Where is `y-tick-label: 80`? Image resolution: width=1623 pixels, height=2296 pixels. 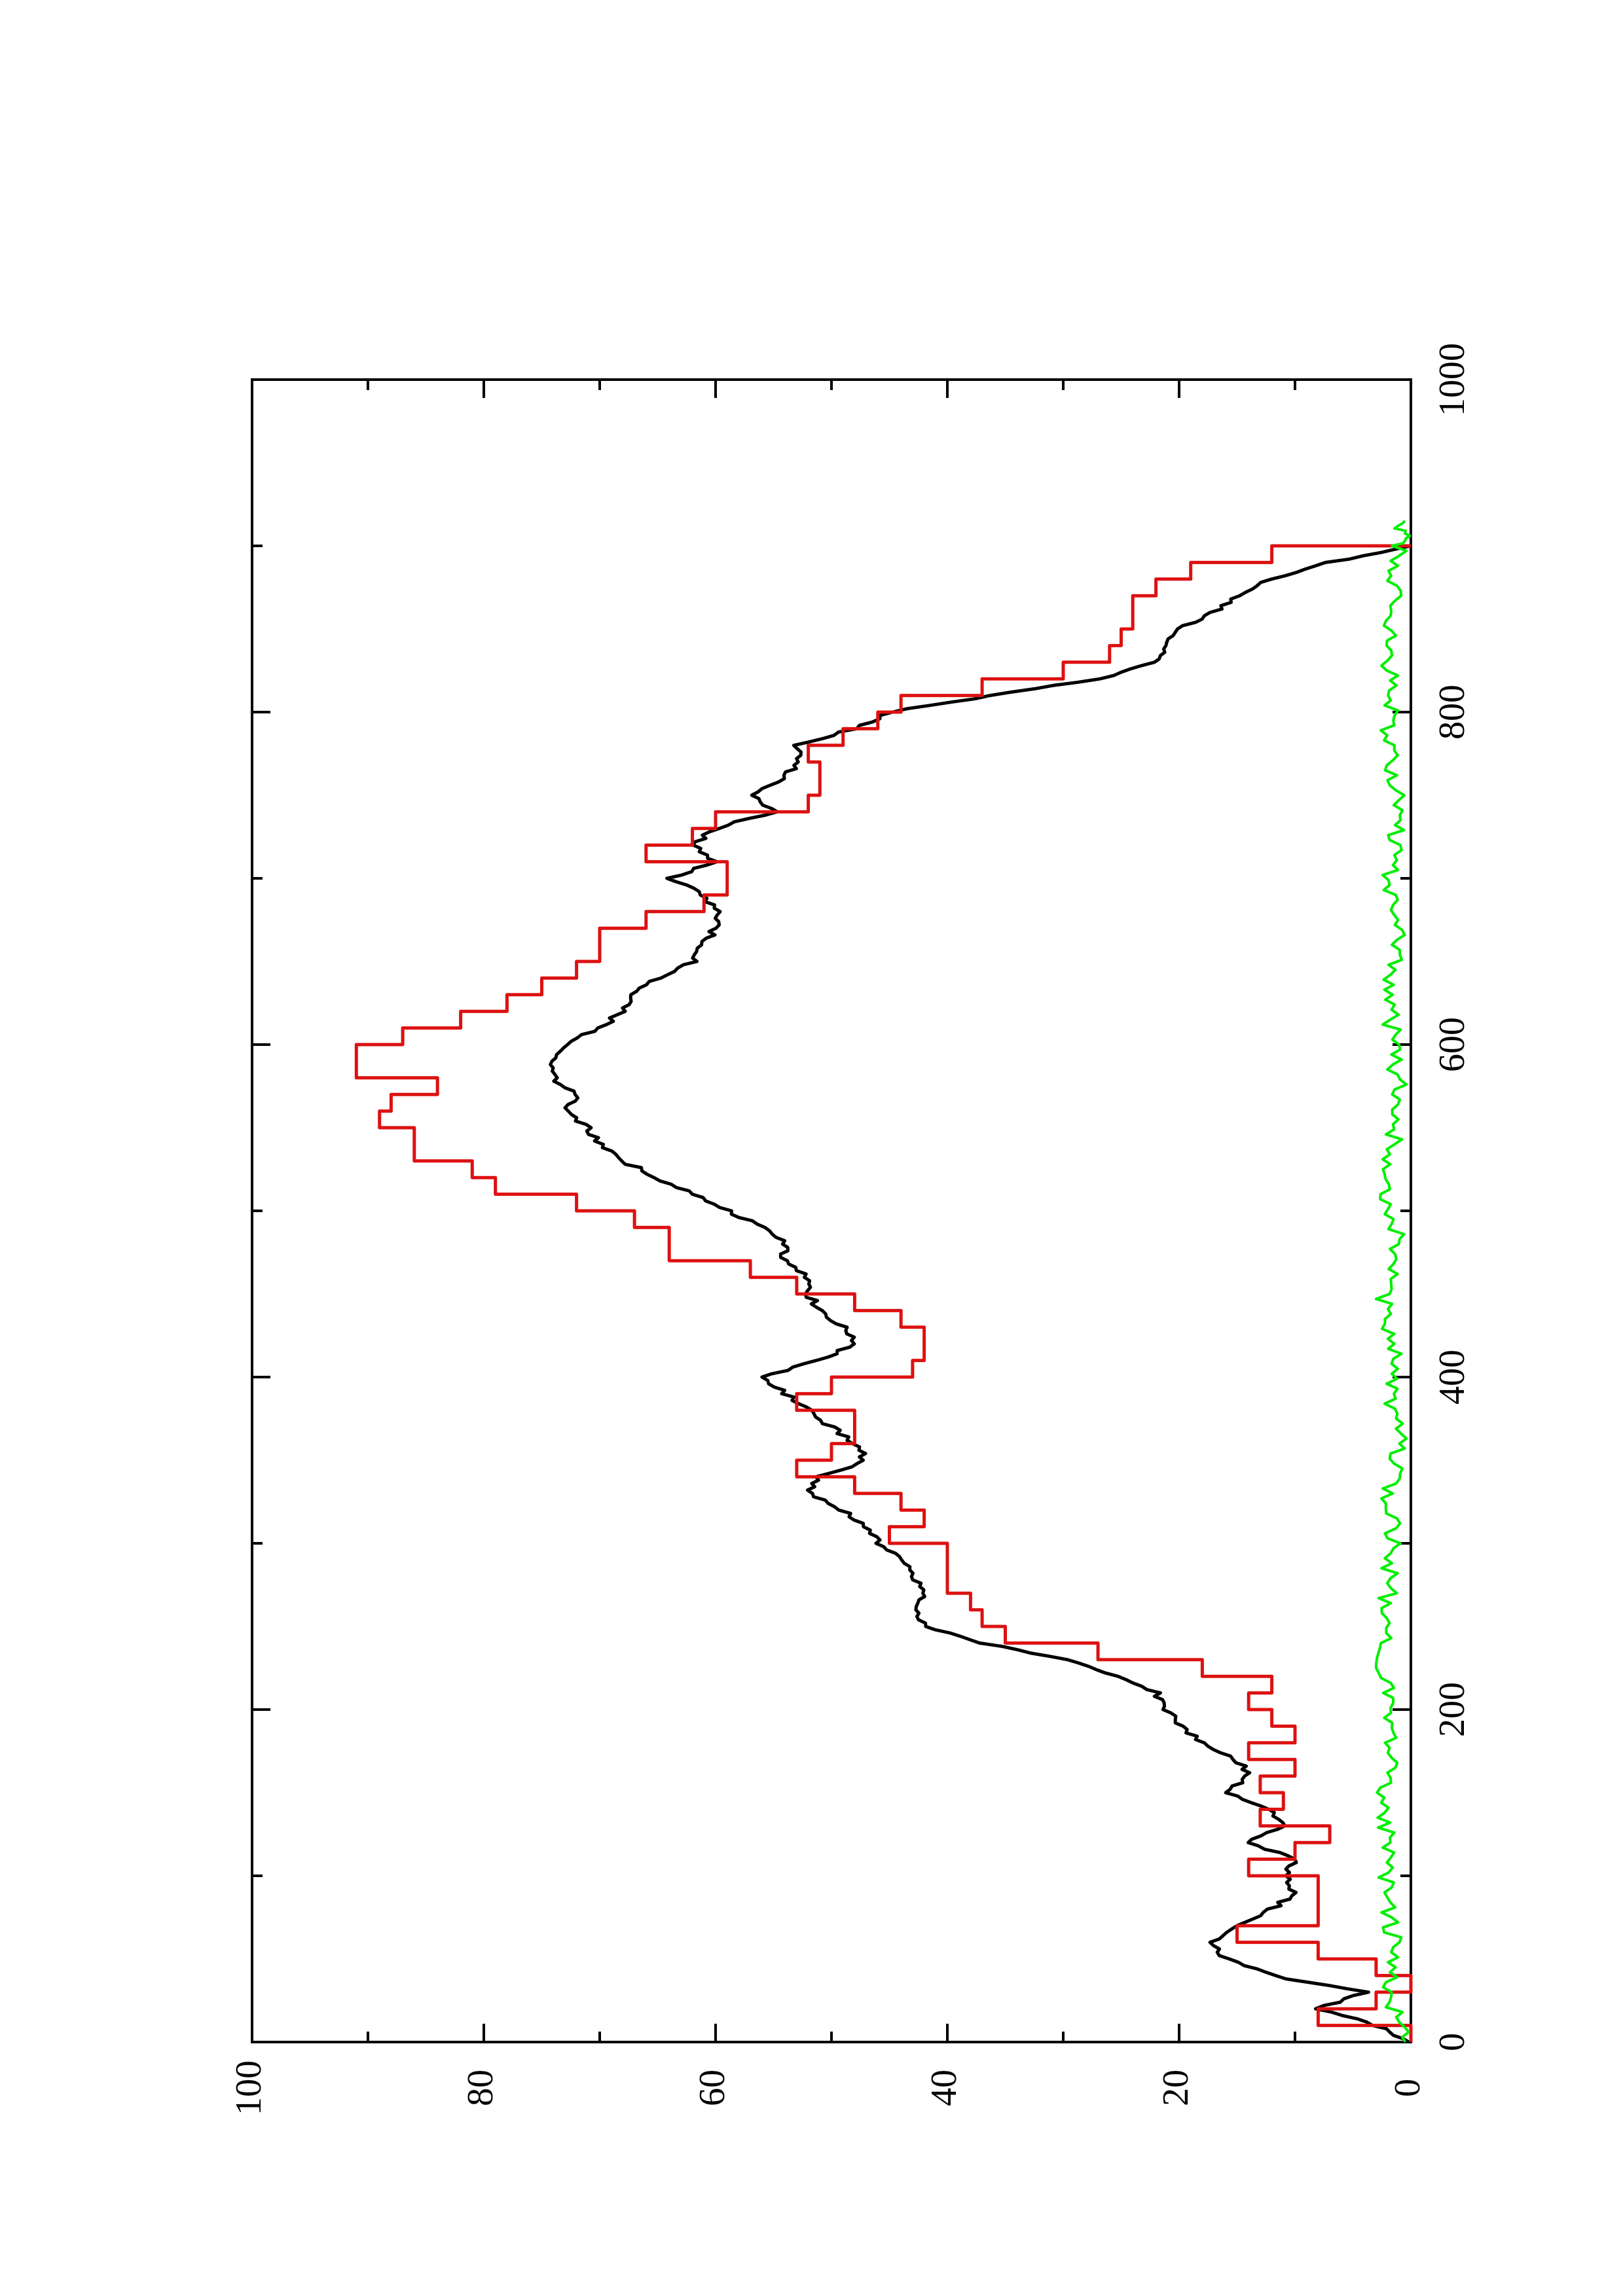
y-tick-label: 80 is located at coordinates (480, 2088).